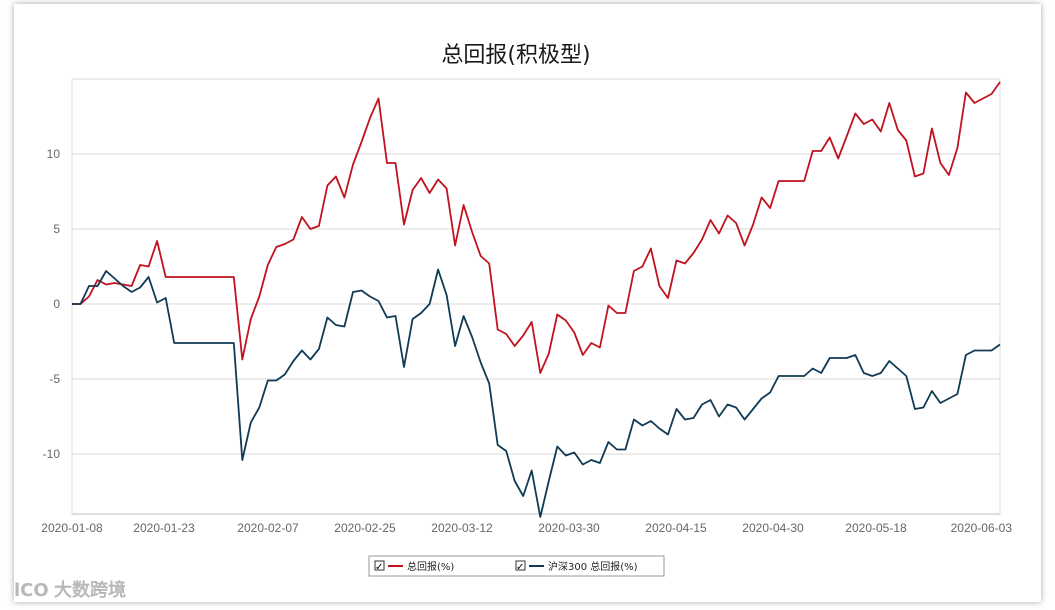 The width and height of the screenshot is (1055, 610). Describe the element at coordinates (515, 55) in the screenshot. I see `chart-title: 总回报(积极型)` at that location.